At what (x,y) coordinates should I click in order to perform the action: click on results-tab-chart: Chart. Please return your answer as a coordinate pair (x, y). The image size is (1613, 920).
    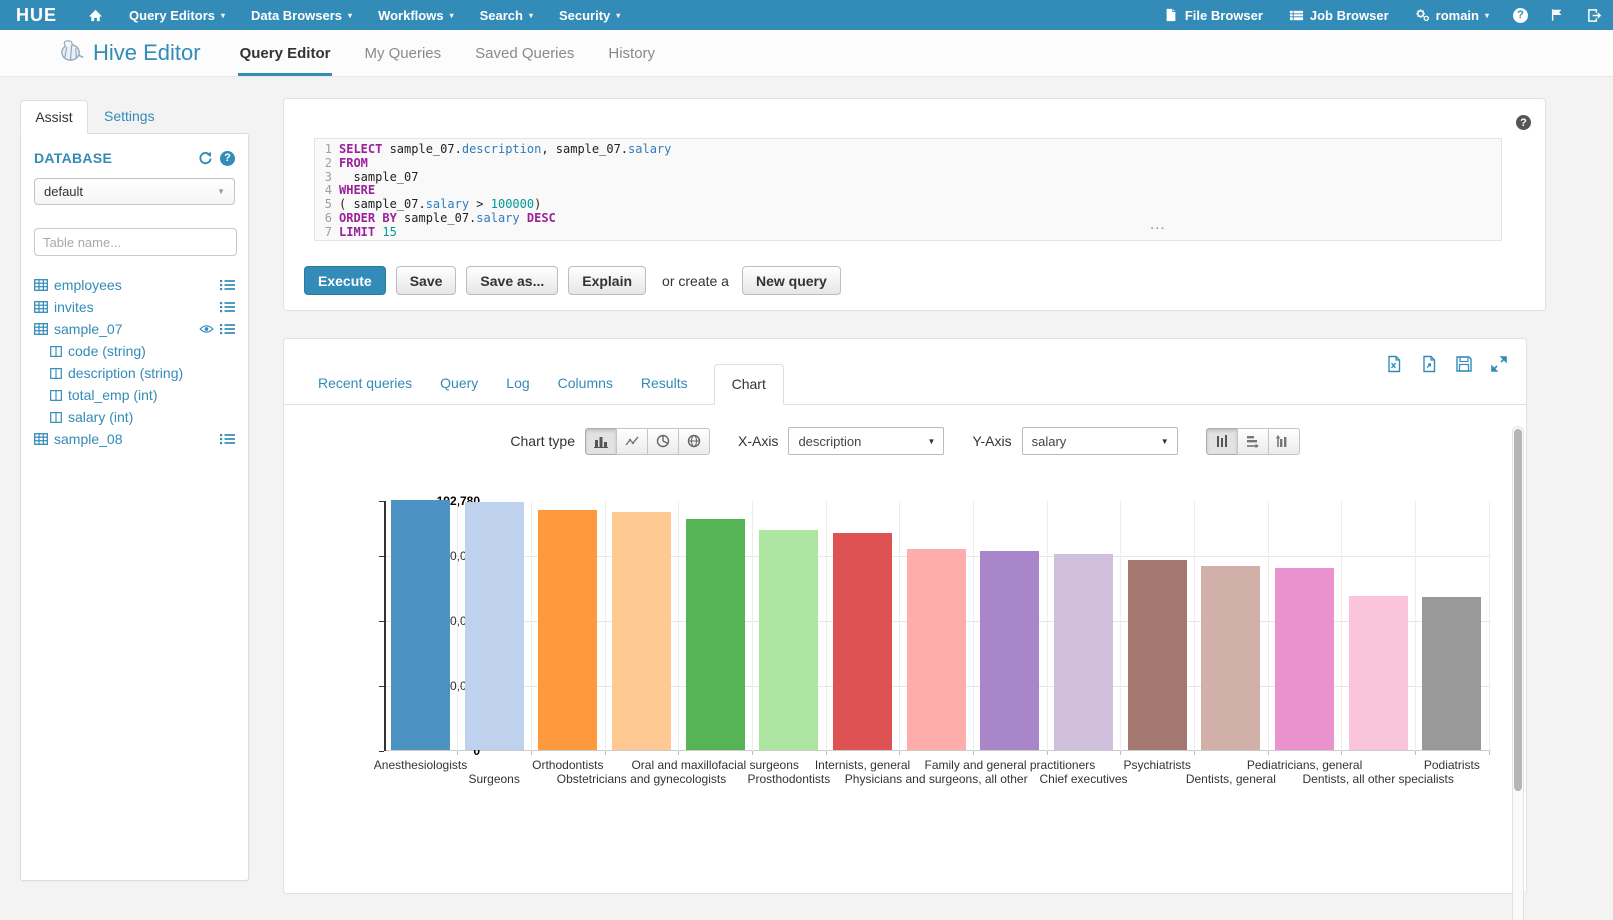
    Looking at the image, I should click on (748, 384).